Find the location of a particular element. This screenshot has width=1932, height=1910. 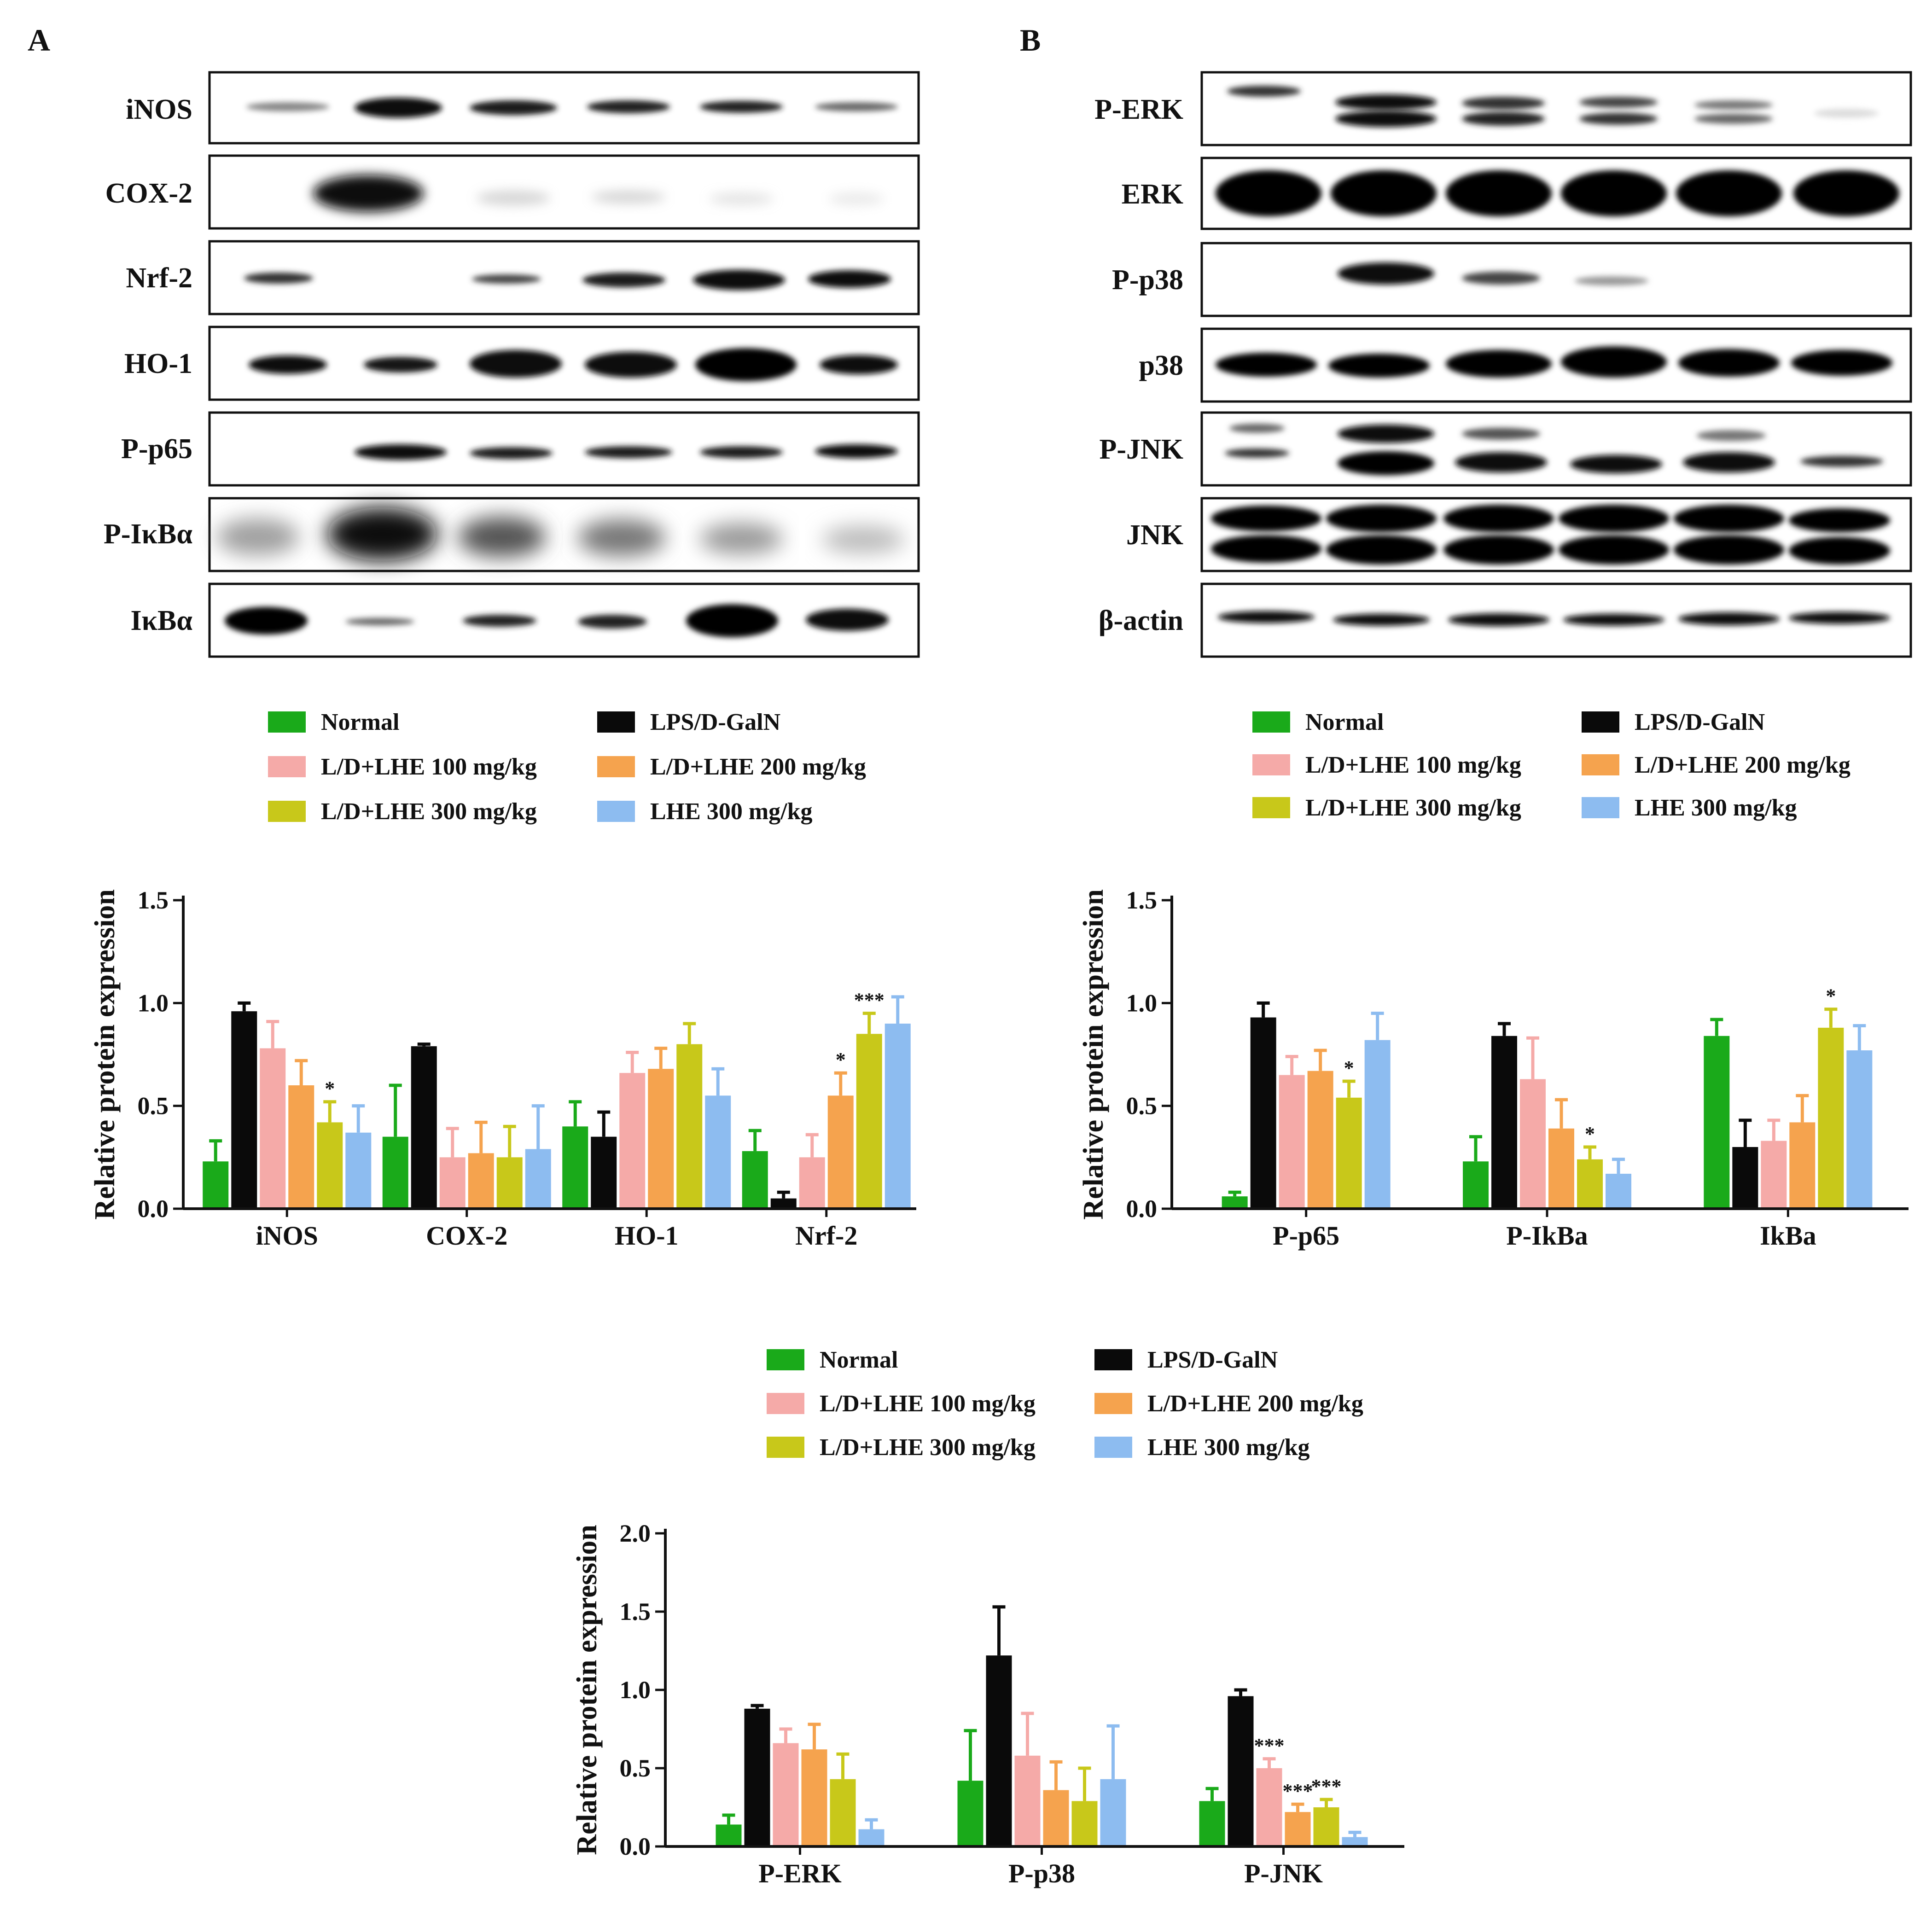

x-tick-label: iNOS is located at coordinates (287, 1236).